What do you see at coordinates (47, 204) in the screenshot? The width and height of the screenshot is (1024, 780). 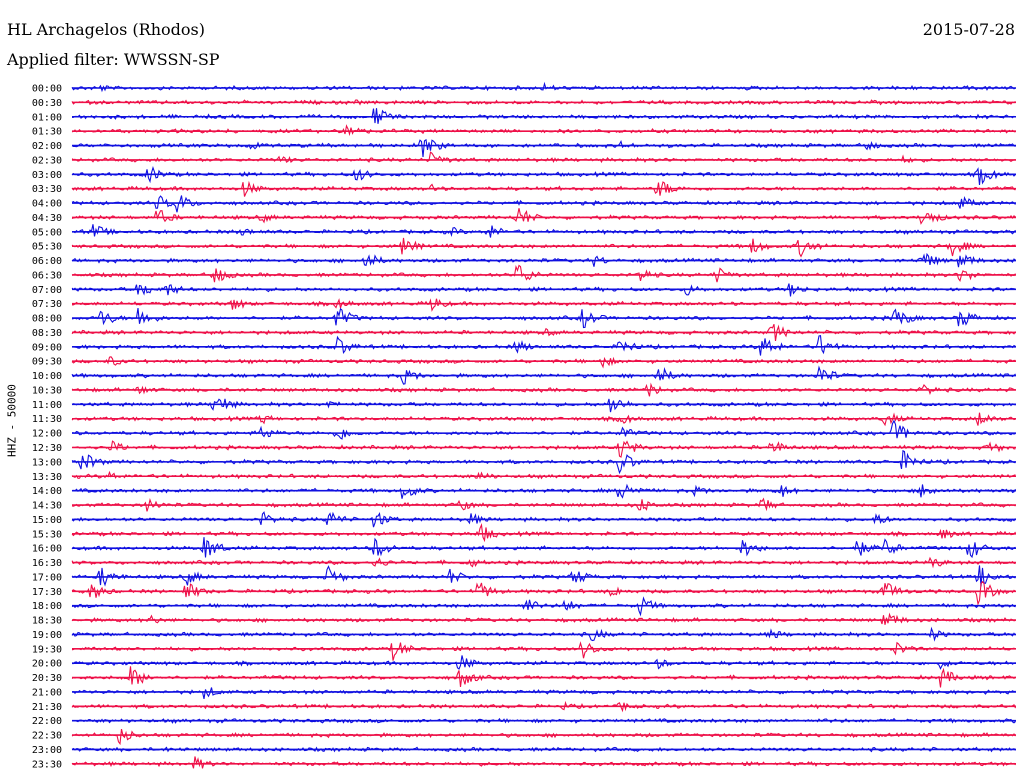 I see `time-tick-label: 04:00` at bounding box center [47, 204].